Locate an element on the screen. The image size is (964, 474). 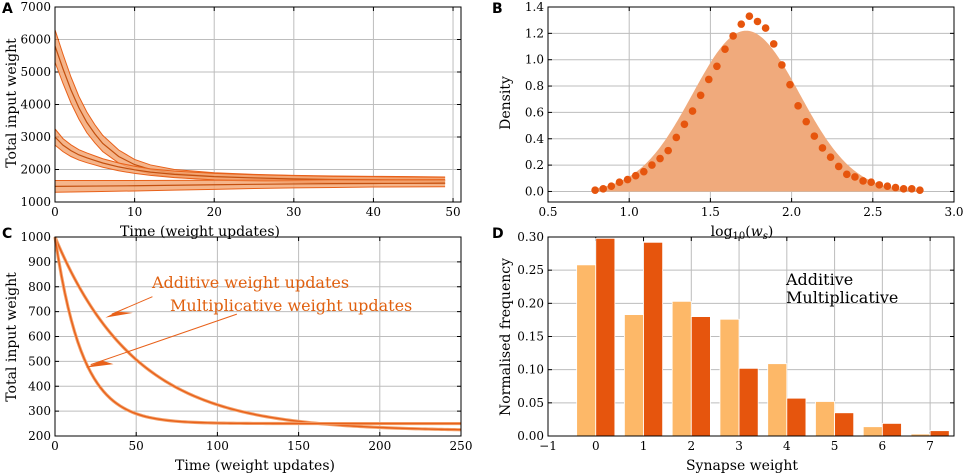
panel-a-ylabel: Total input weight is located at coordinates (12, 103).